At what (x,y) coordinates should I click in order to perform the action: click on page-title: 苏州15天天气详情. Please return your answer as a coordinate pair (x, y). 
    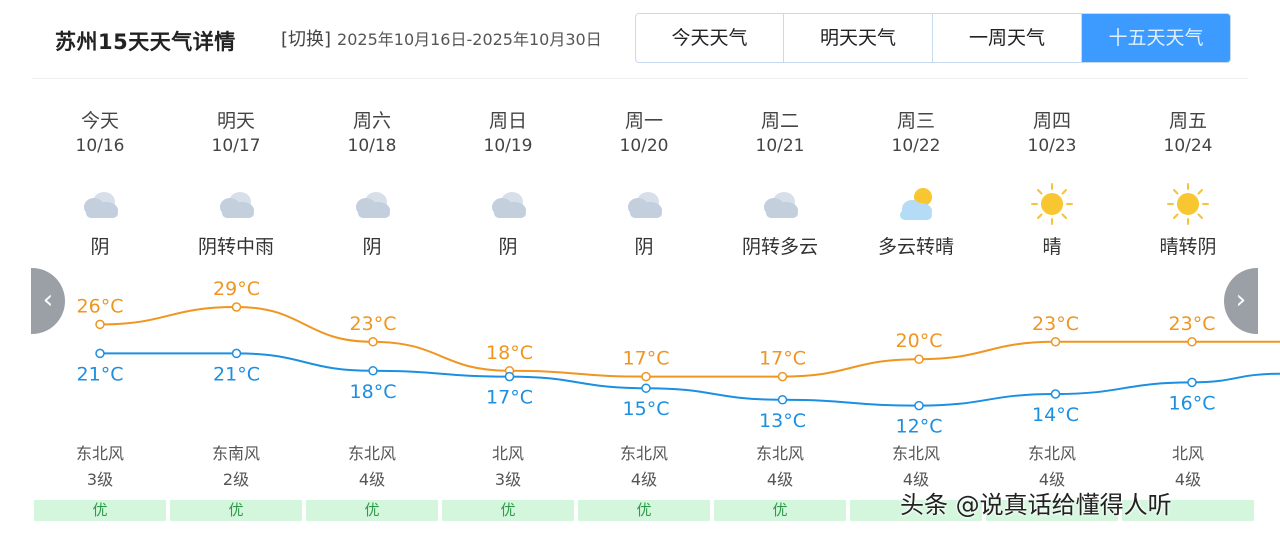
    Looking at the image, I should click on (145, 42).